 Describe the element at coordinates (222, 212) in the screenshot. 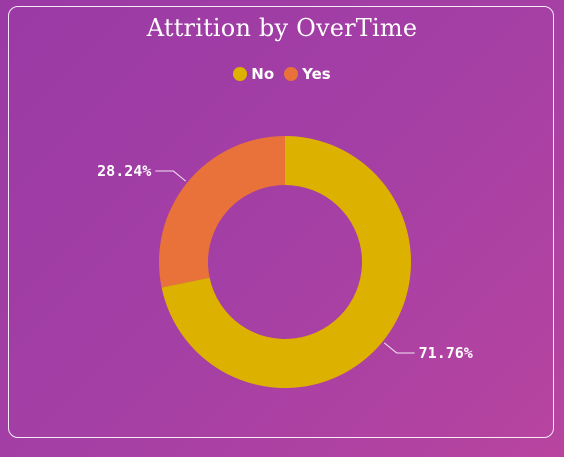

I see `slice-yes` at that location.